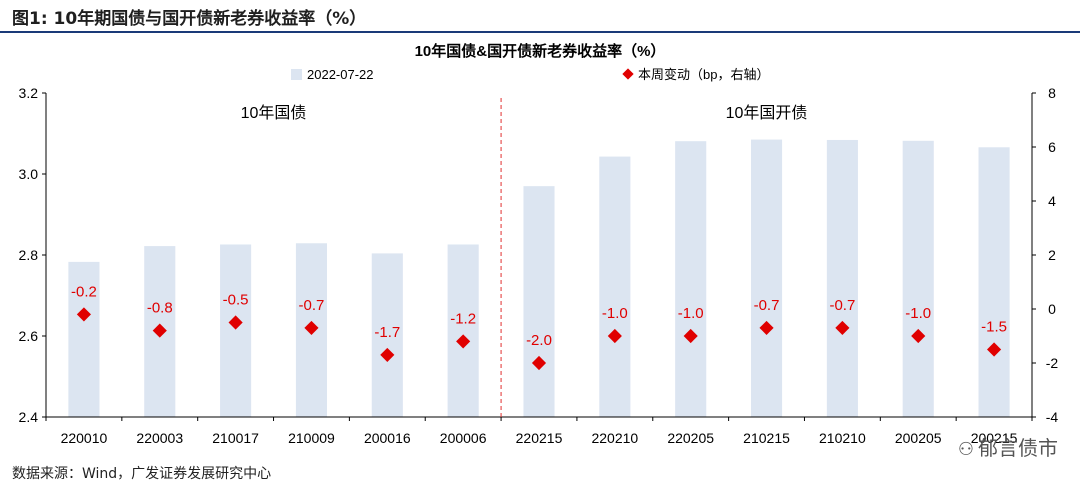  Describe the element at coordinates (236, 300) in the screenshot. I see `change-label: -0.5` at that location.